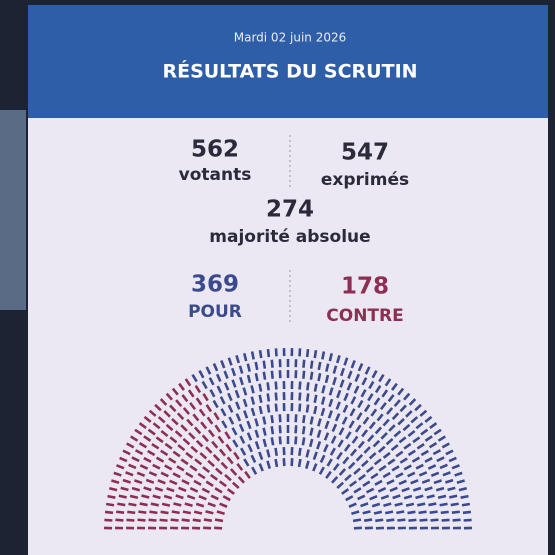  Describe the element at coordinates (364, 316) in the screenshot. I see `contre-label: CONTRE` at that location.